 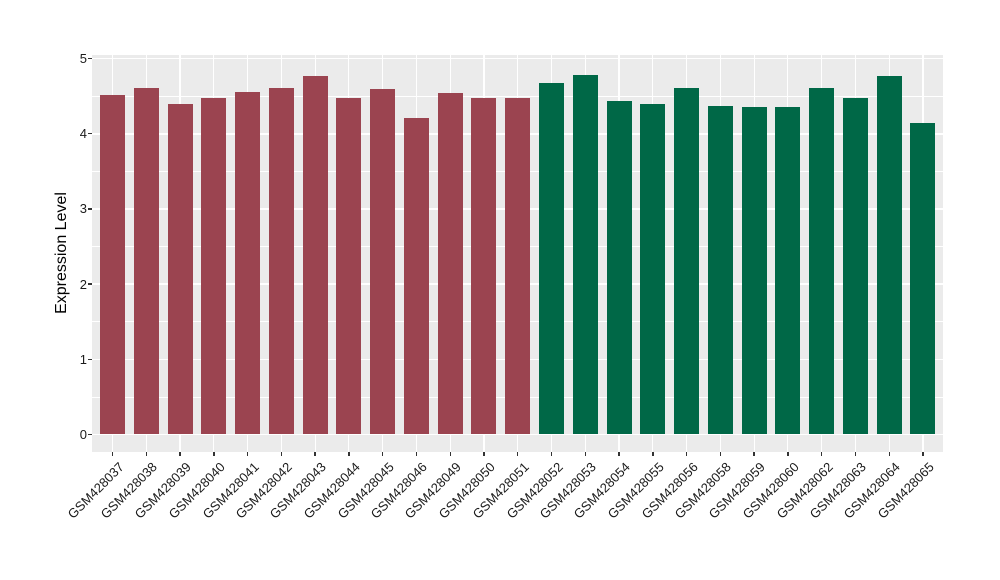 What do you see at coordinates (720, 270) in the screenshot?
I see `bar-GSM428058` at bounding box center [720, 270].